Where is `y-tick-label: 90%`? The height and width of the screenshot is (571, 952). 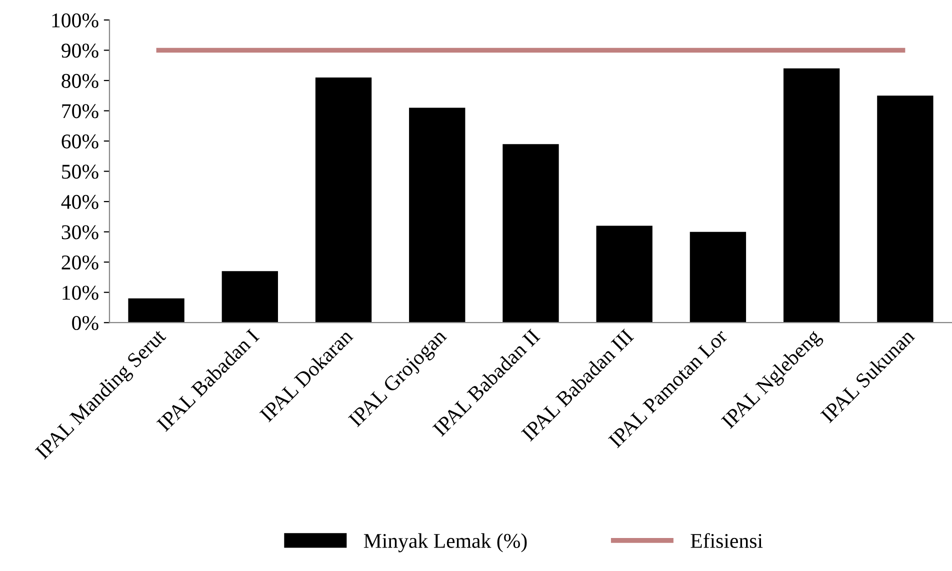 y-tick-label: 90% is located at coordinates (80, 51).